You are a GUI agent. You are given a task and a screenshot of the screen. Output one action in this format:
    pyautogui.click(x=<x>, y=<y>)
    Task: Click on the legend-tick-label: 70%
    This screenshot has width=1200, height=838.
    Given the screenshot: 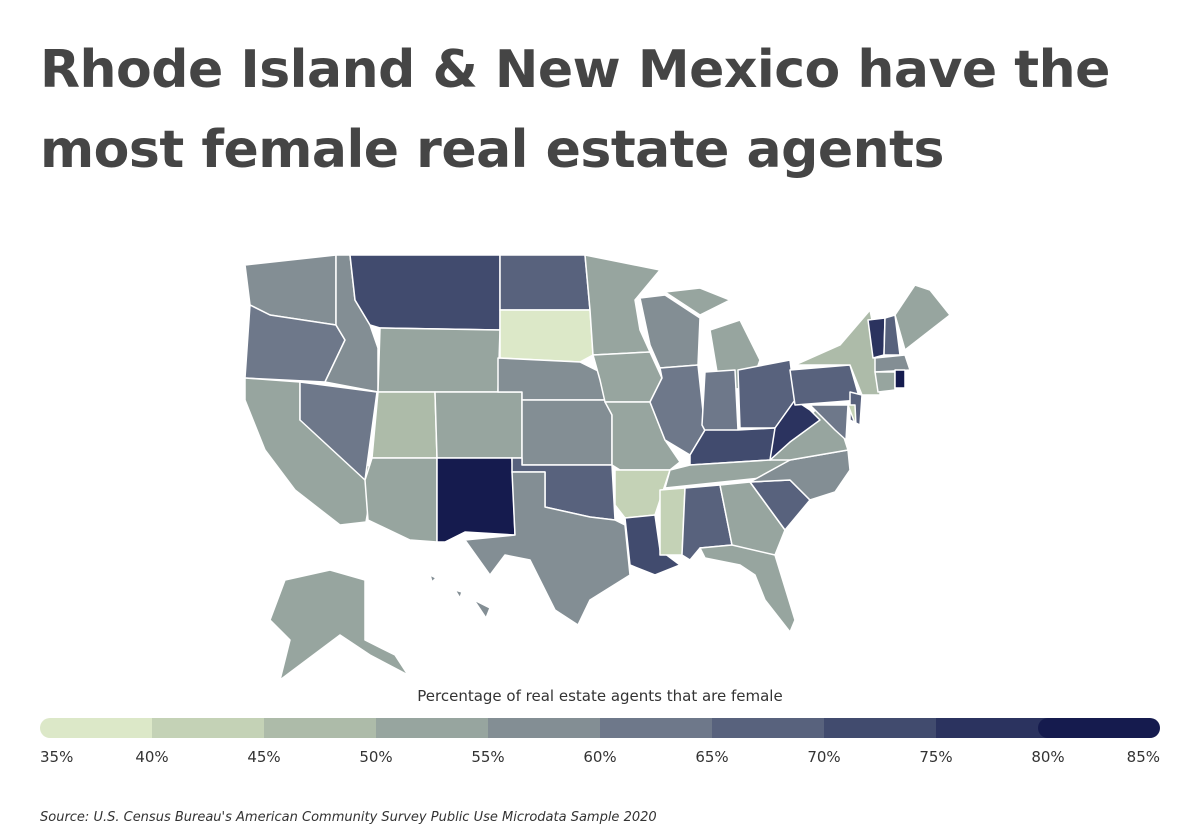 What is the action you would take?
    pyautogui.click(x=823, y=757)
    